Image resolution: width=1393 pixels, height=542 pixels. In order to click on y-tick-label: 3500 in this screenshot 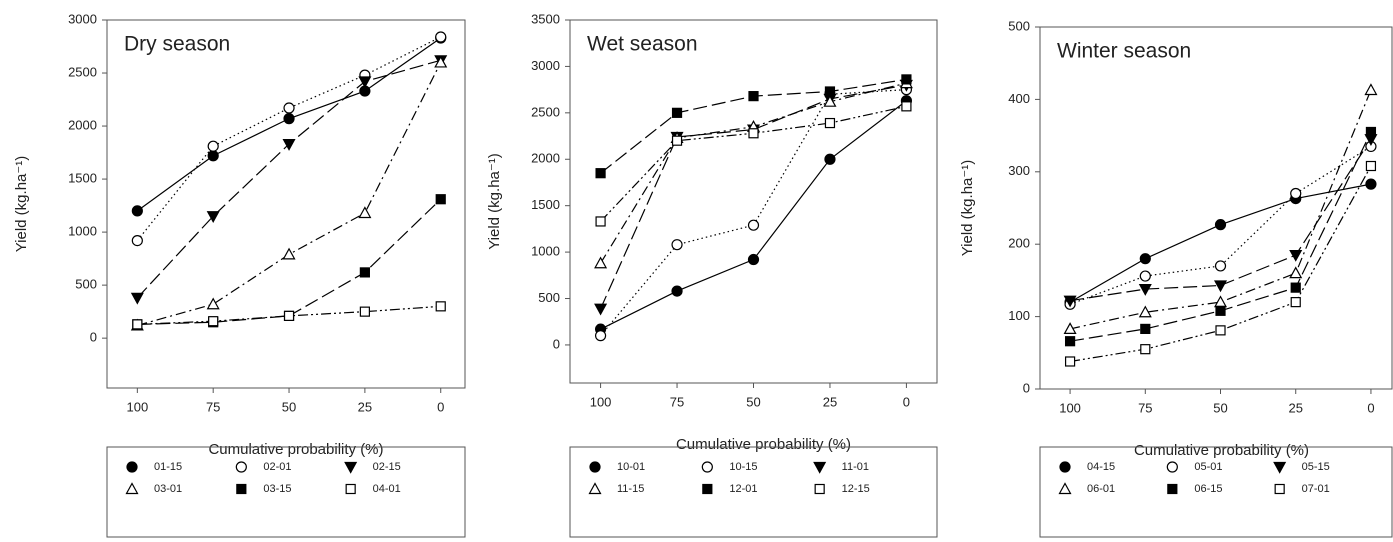, I will do `click(545, 18)`.